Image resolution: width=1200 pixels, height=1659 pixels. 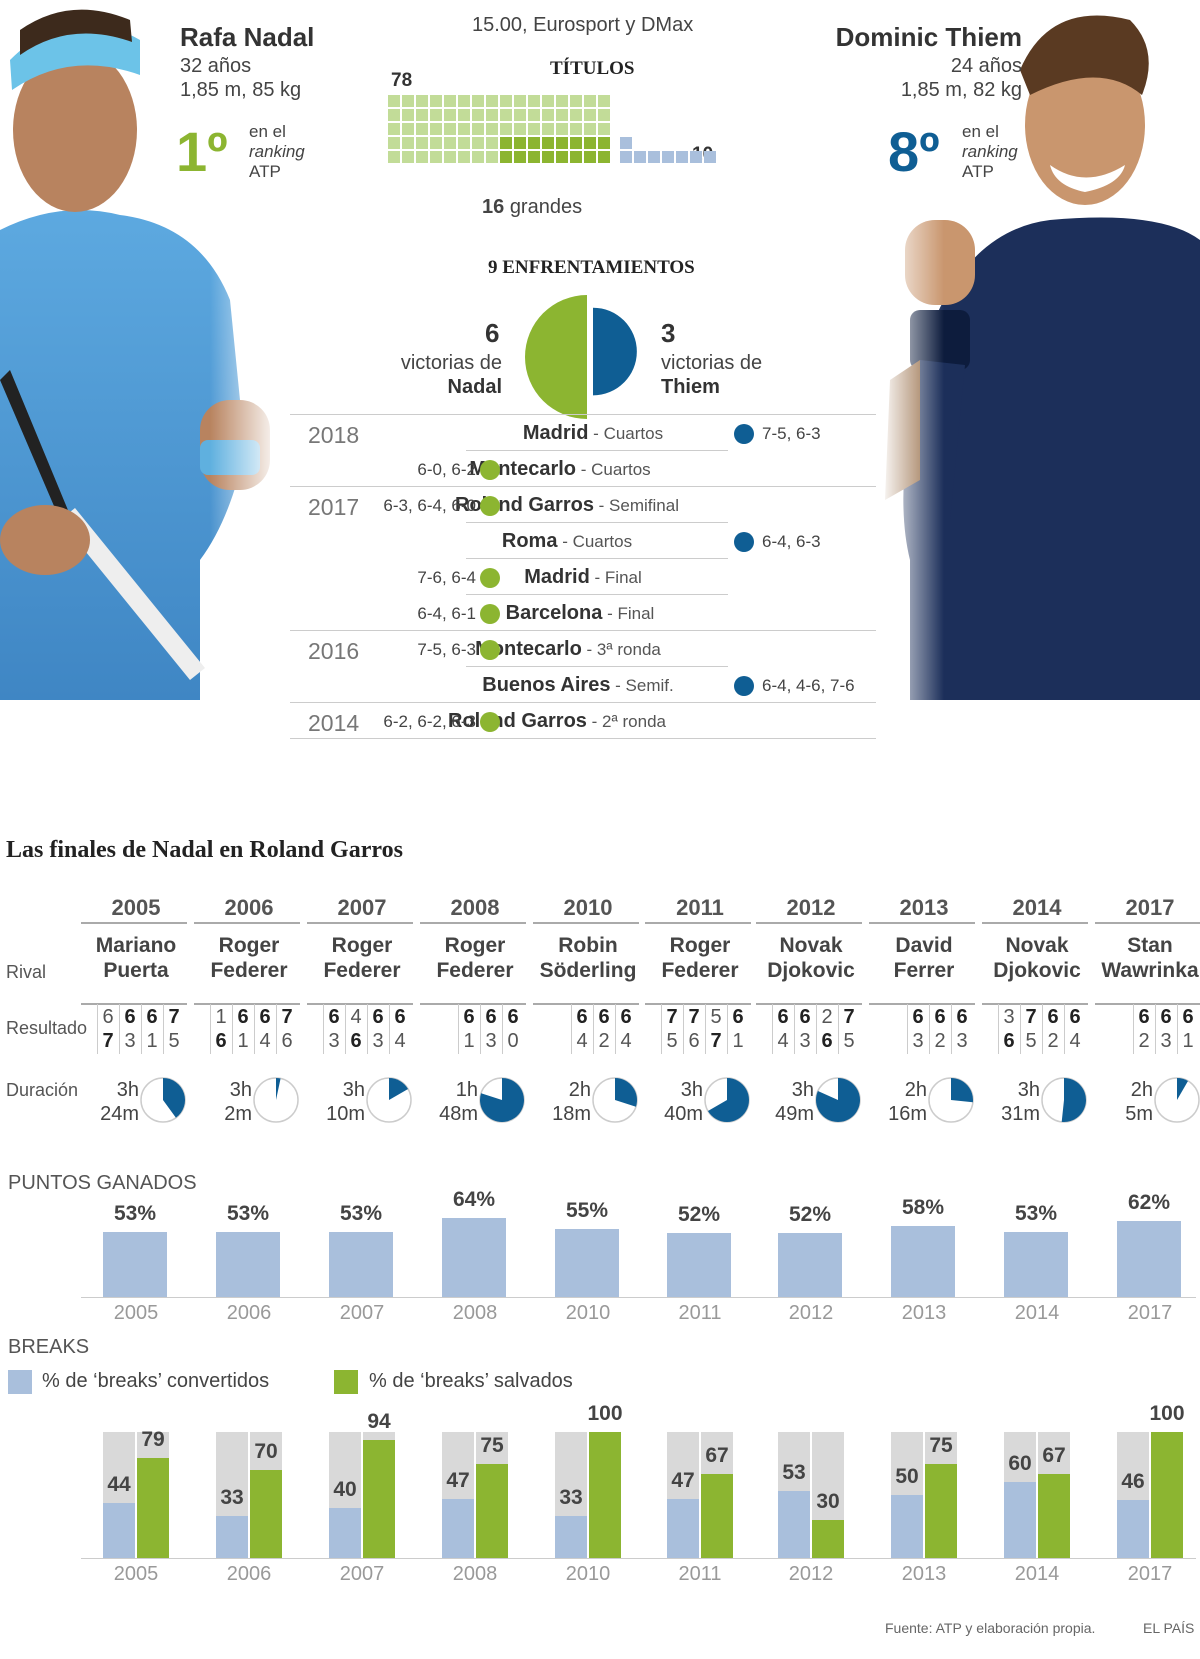 What do you see at coordinates (805, 1041) in the screenshot?
I see `set-score-rival: 3` at bounding box center [805, 1041].